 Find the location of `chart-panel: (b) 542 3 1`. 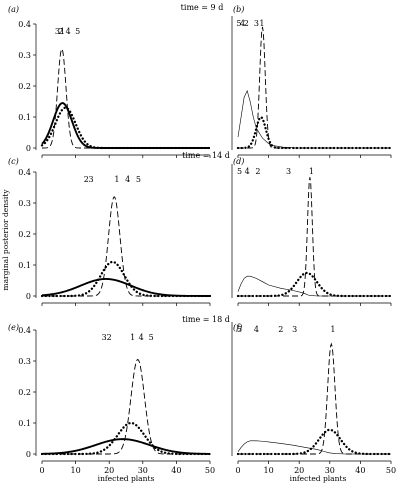

chart-panel: (b) 542 3 1 is located at coordinates (312, 81).